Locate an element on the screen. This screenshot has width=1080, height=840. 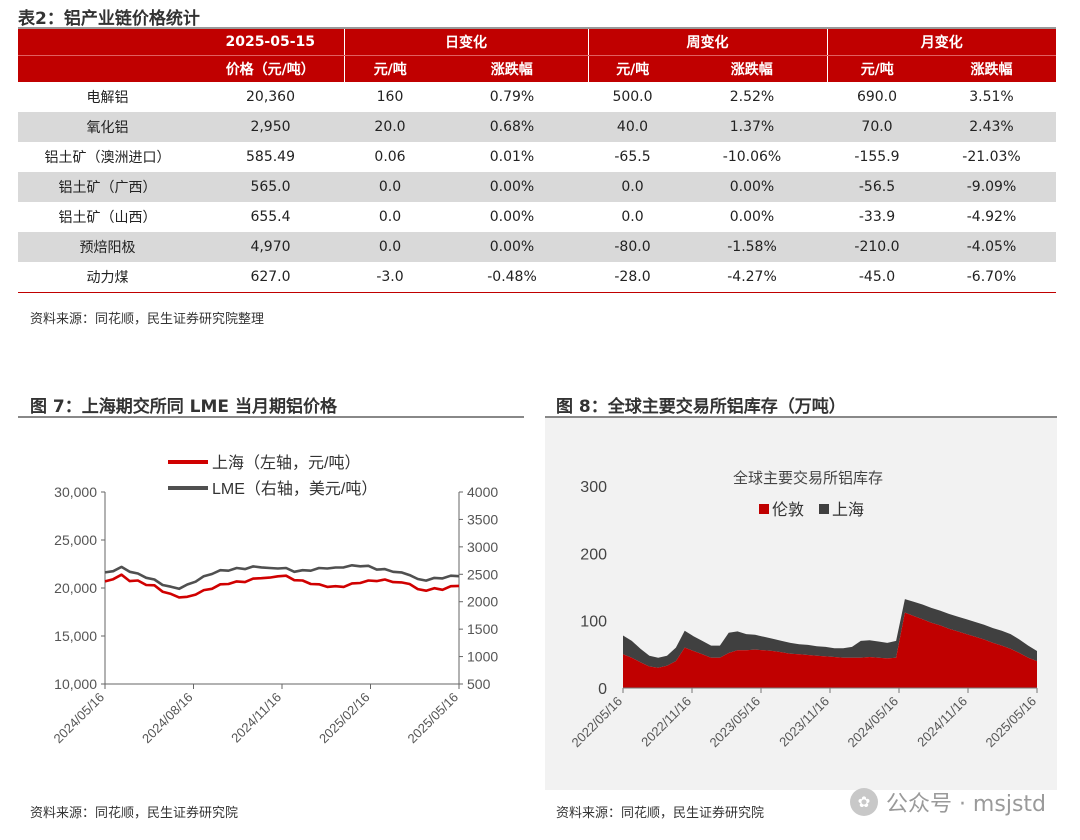
cell-monthly-abs: -45.0 is located at coordinates (877, 277).